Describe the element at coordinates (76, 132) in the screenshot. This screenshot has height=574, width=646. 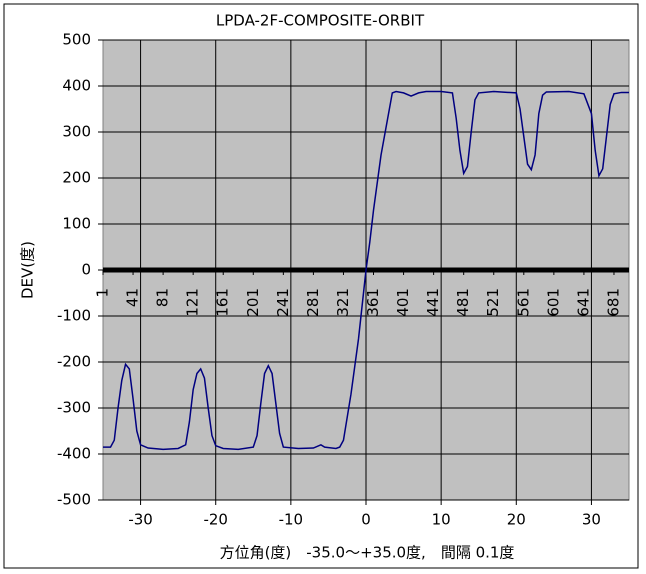
I see `y-tick-label: 300` at that location.